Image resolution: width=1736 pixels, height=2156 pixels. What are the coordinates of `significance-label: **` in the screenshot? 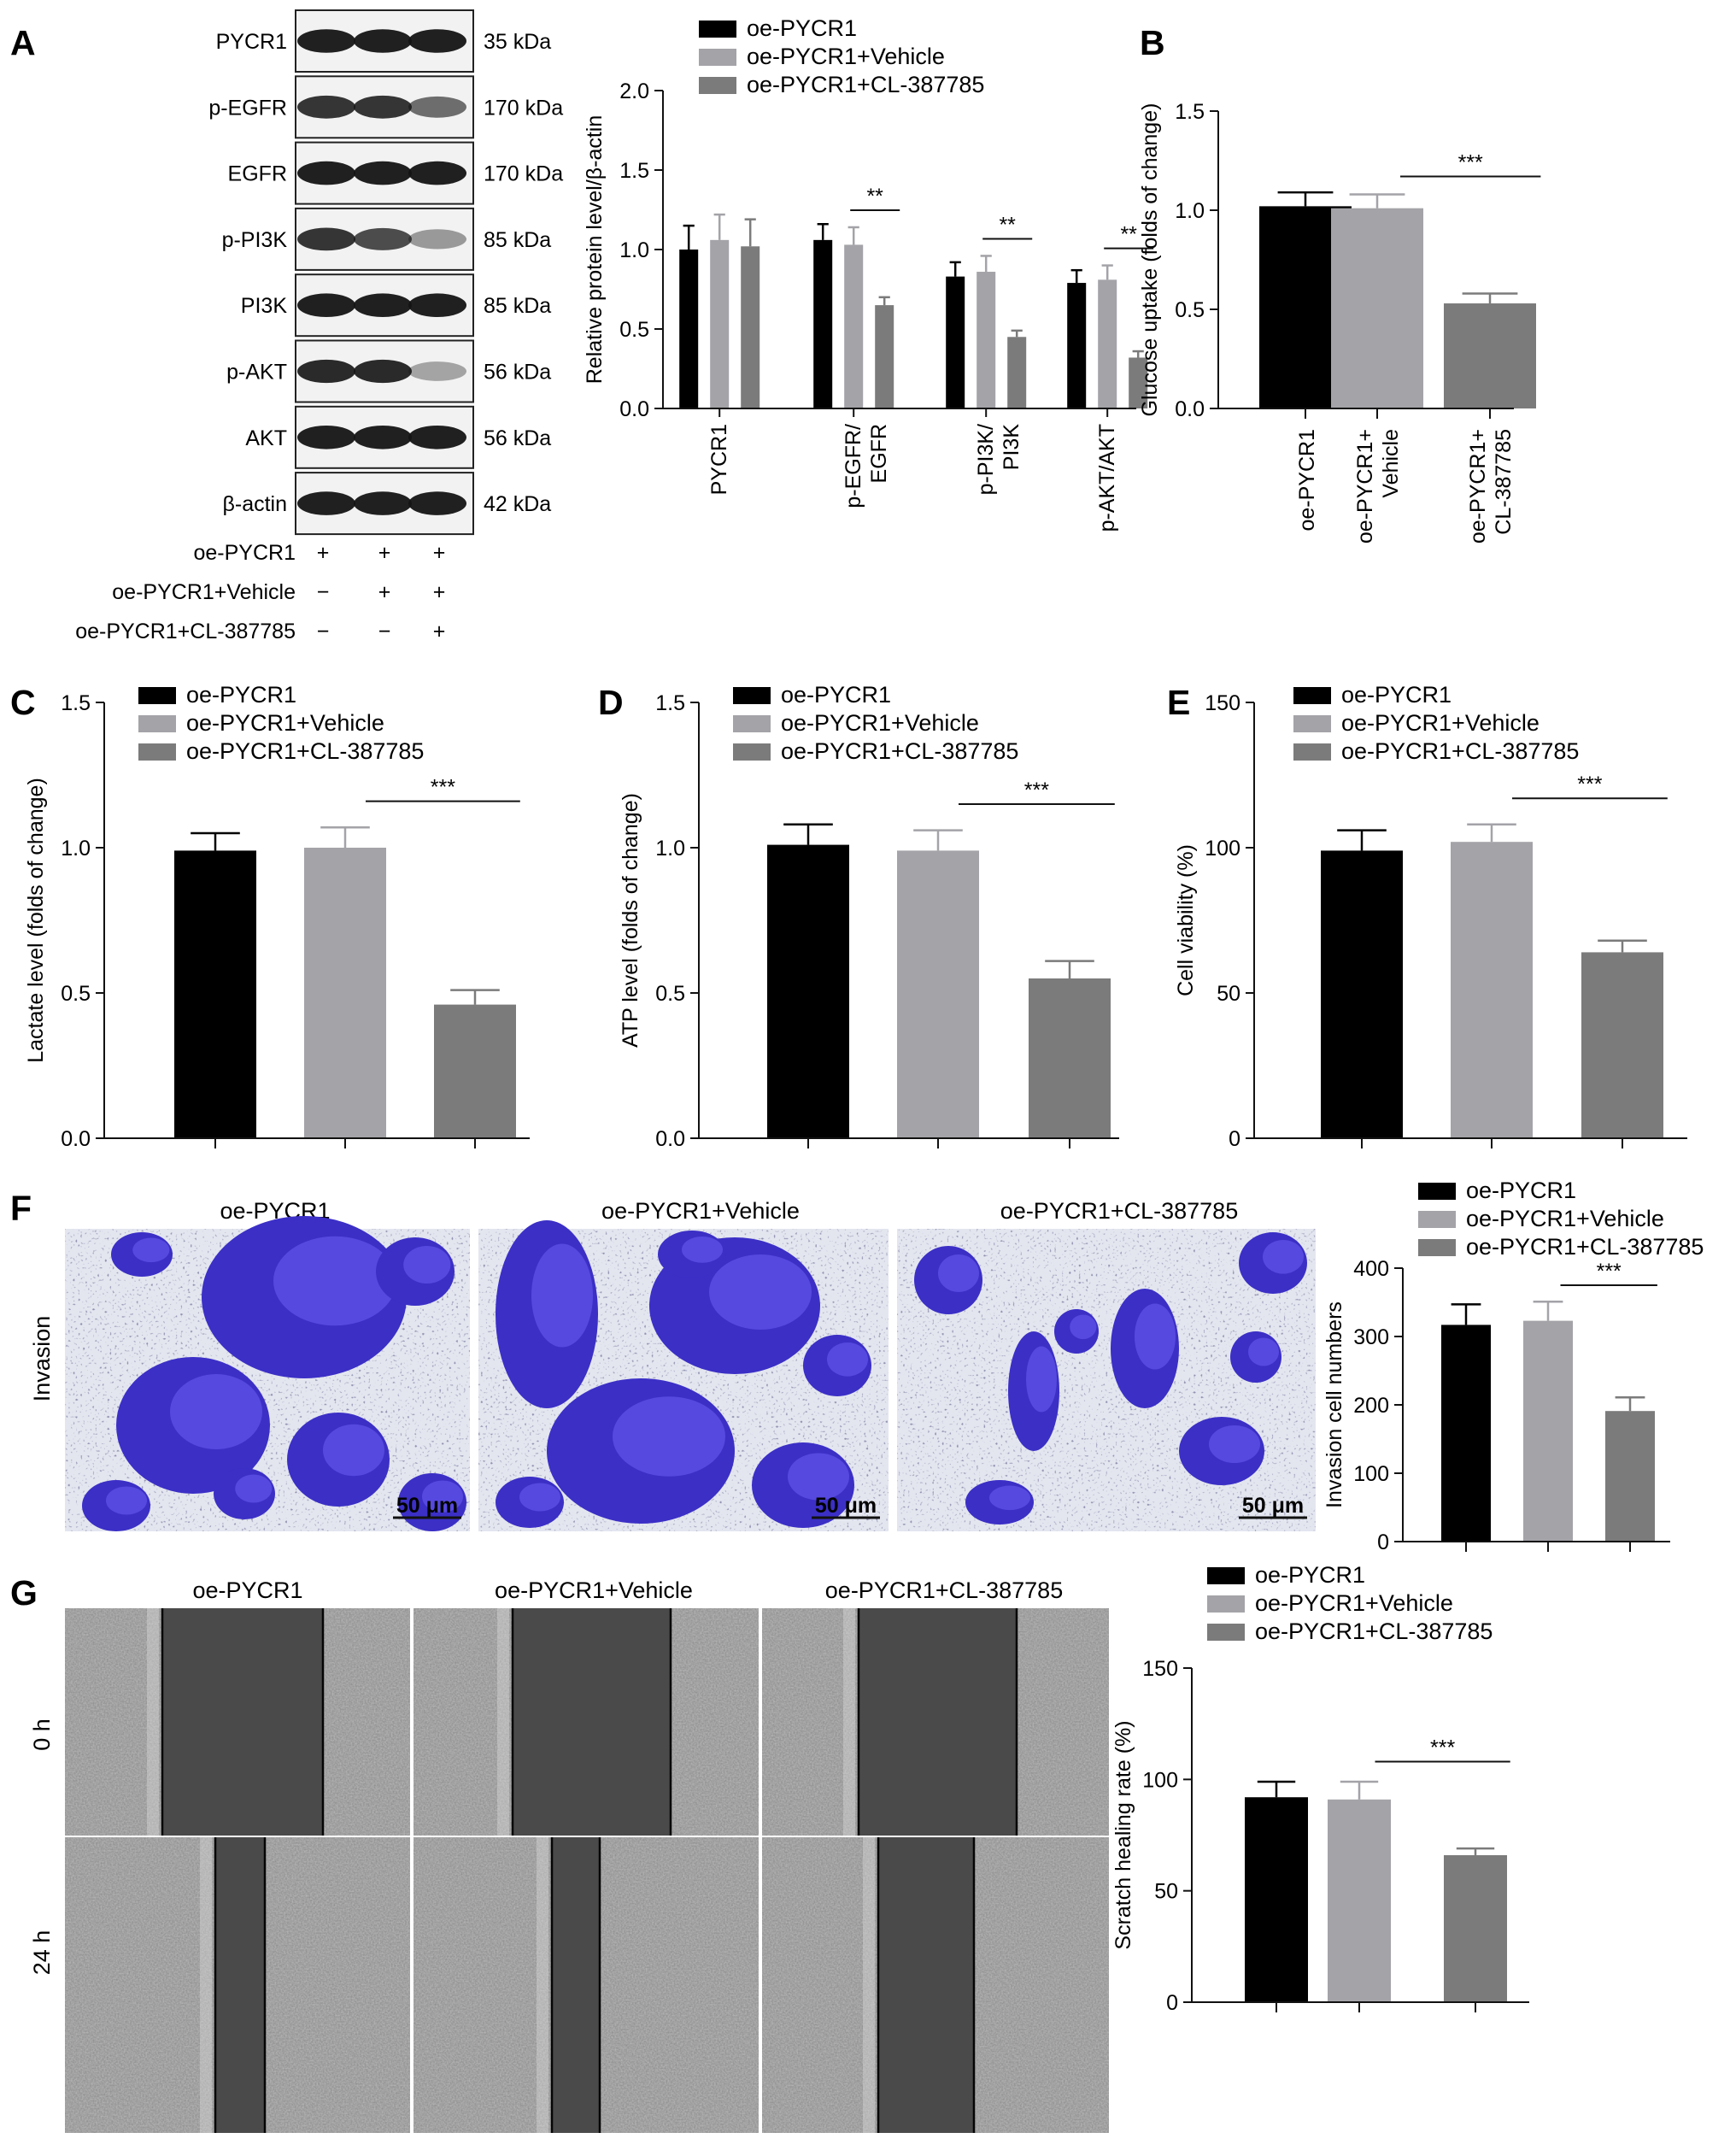 It's located at (1007, 225).